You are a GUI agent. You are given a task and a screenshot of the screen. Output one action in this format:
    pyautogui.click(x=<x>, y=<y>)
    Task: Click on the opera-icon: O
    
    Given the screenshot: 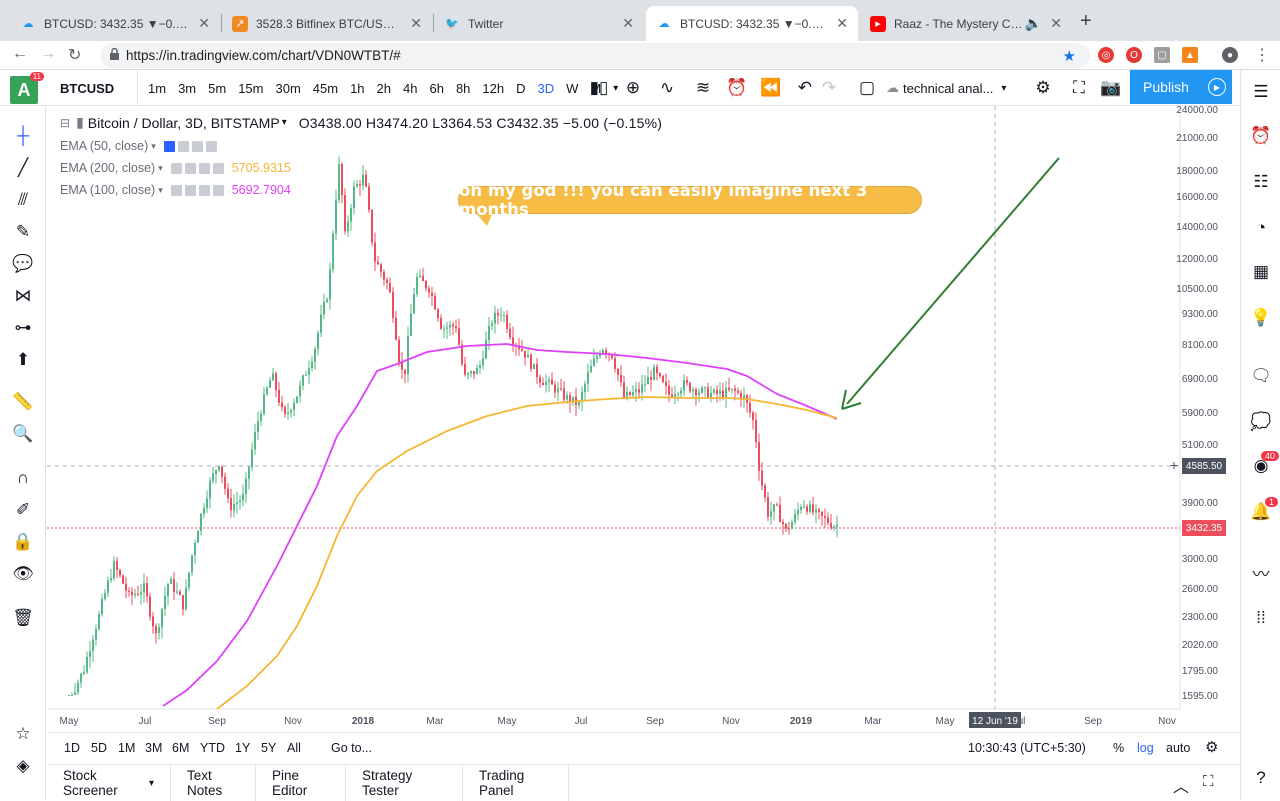 What is the action you would take?
    pyautogui.click(x=1134, y=55)
    